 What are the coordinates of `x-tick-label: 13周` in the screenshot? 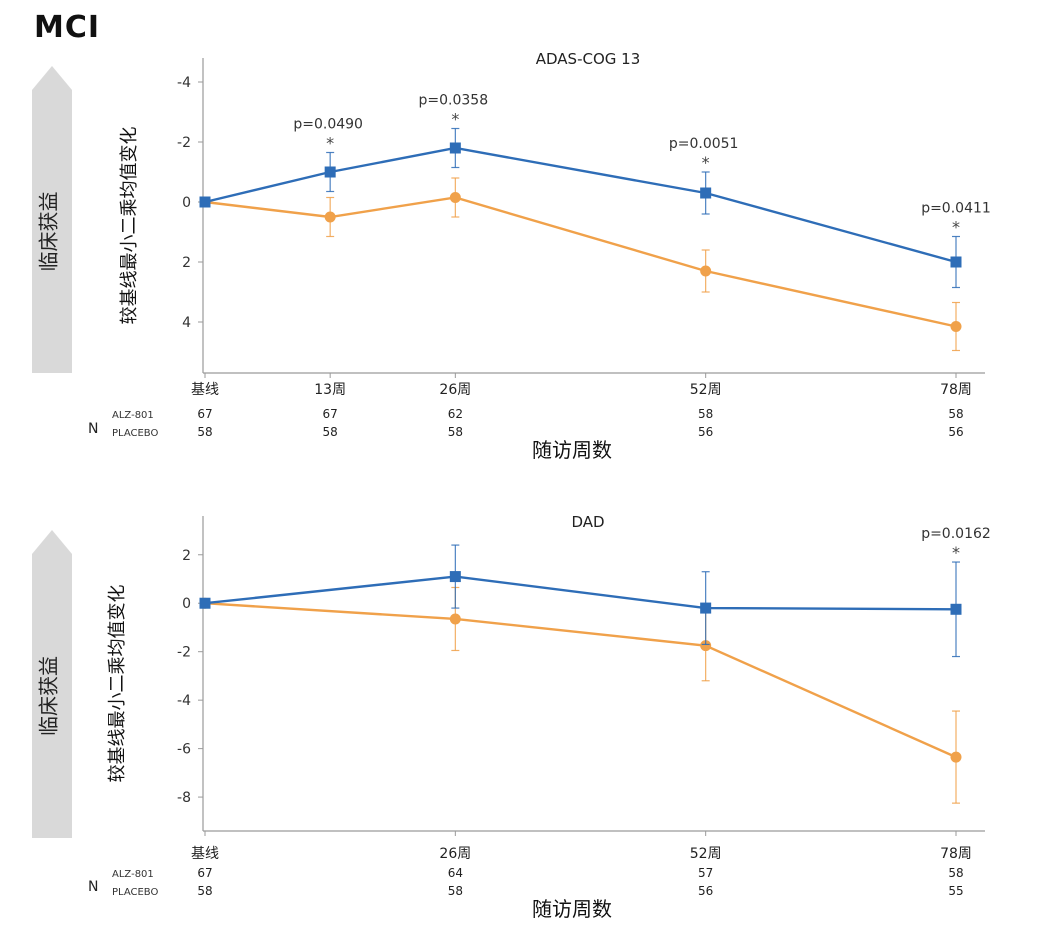 It's located at (330, 390).